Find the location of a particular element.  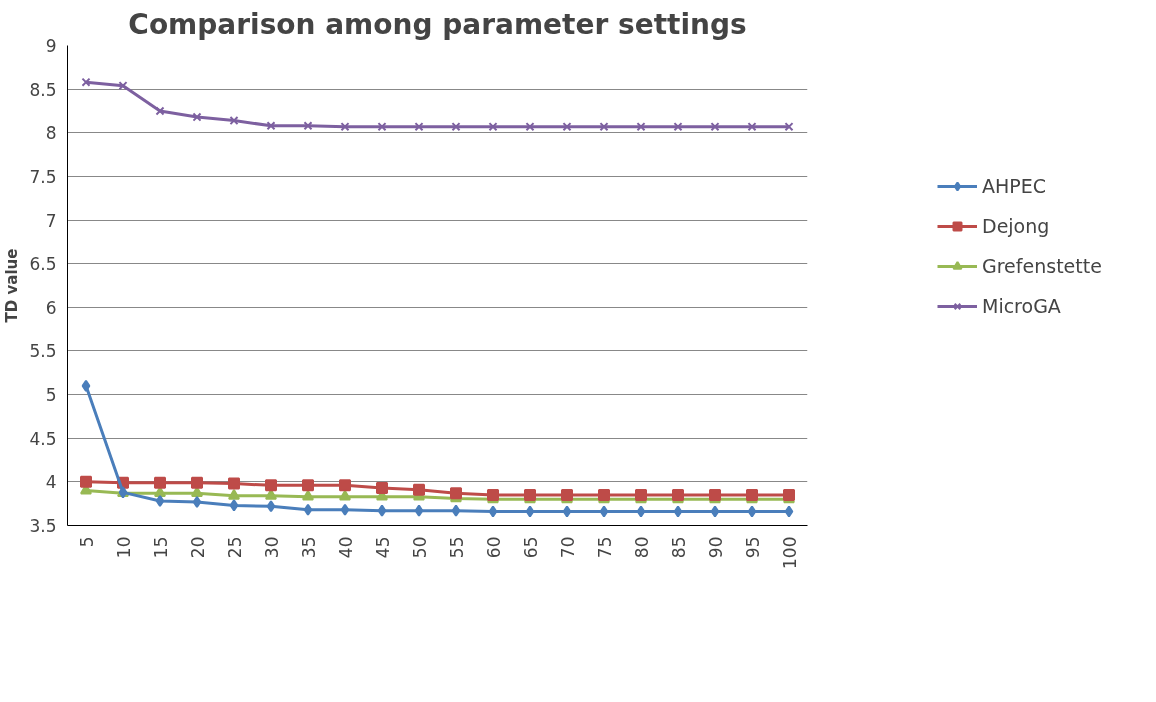

y-axis-title: TD value is located at coordinates (12, 285).